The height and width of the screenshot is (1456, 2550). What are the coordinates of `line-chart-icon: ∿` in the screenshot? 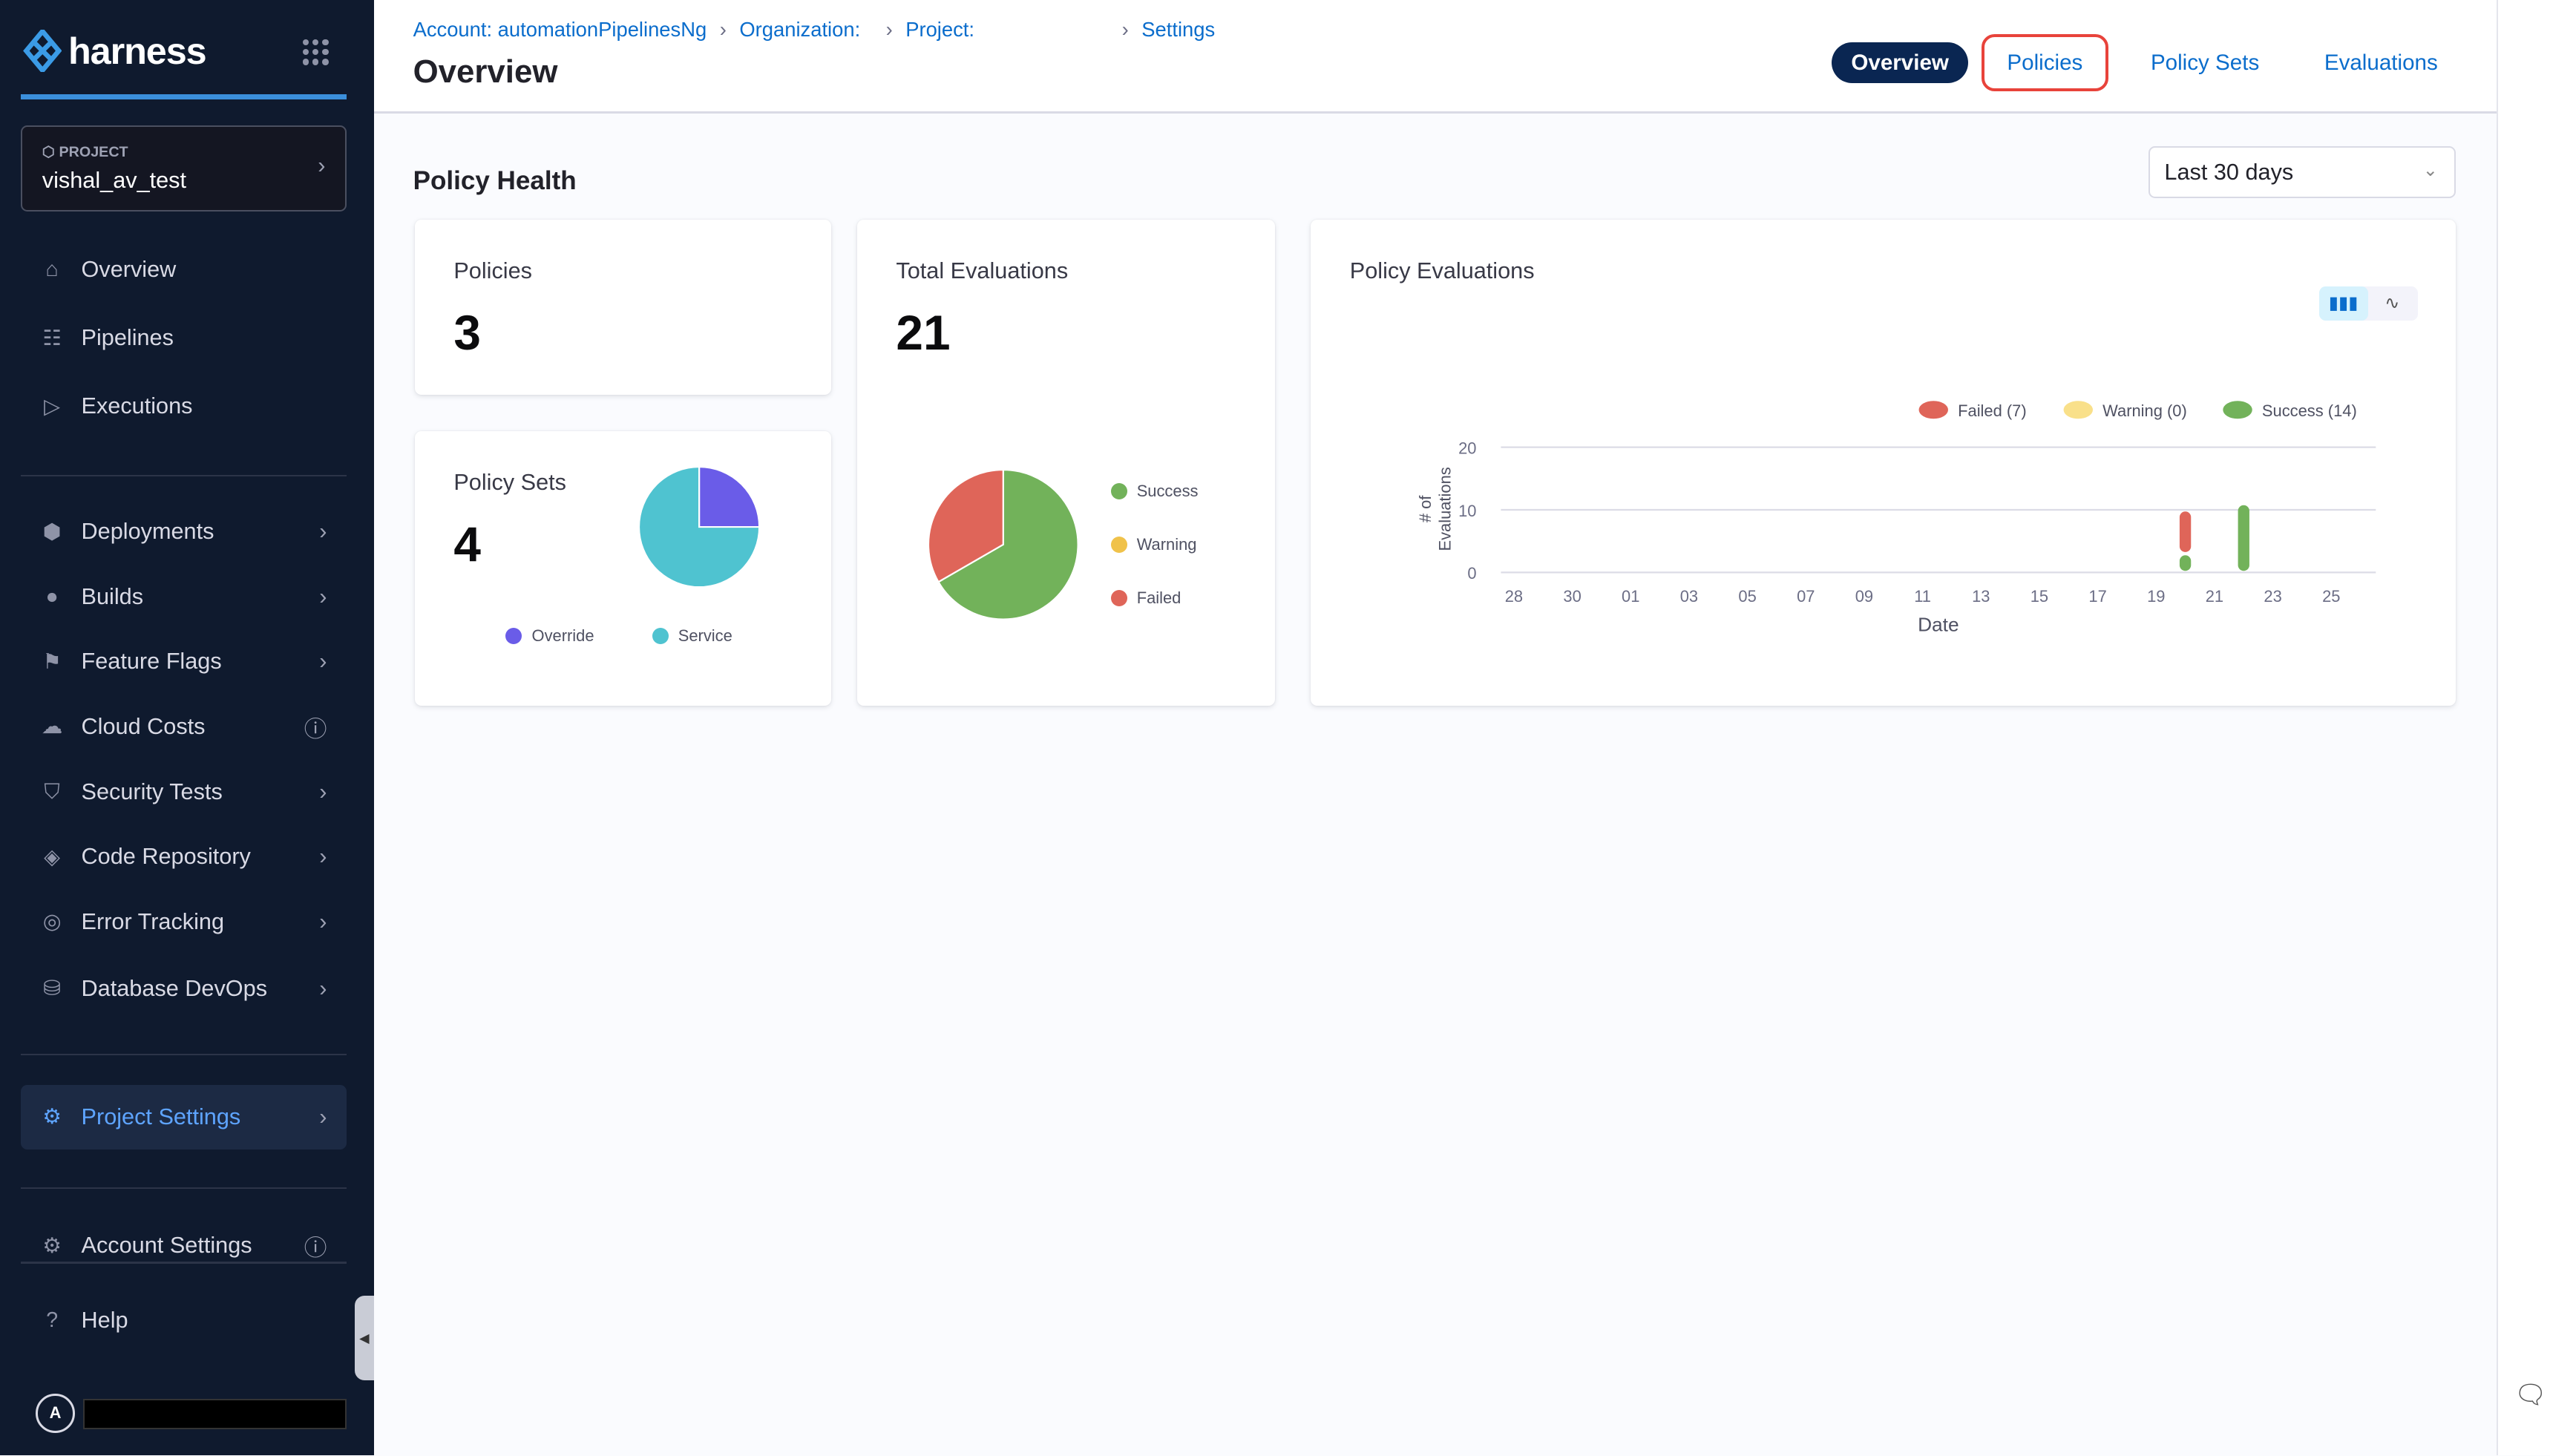 It's located at (2392, 304).